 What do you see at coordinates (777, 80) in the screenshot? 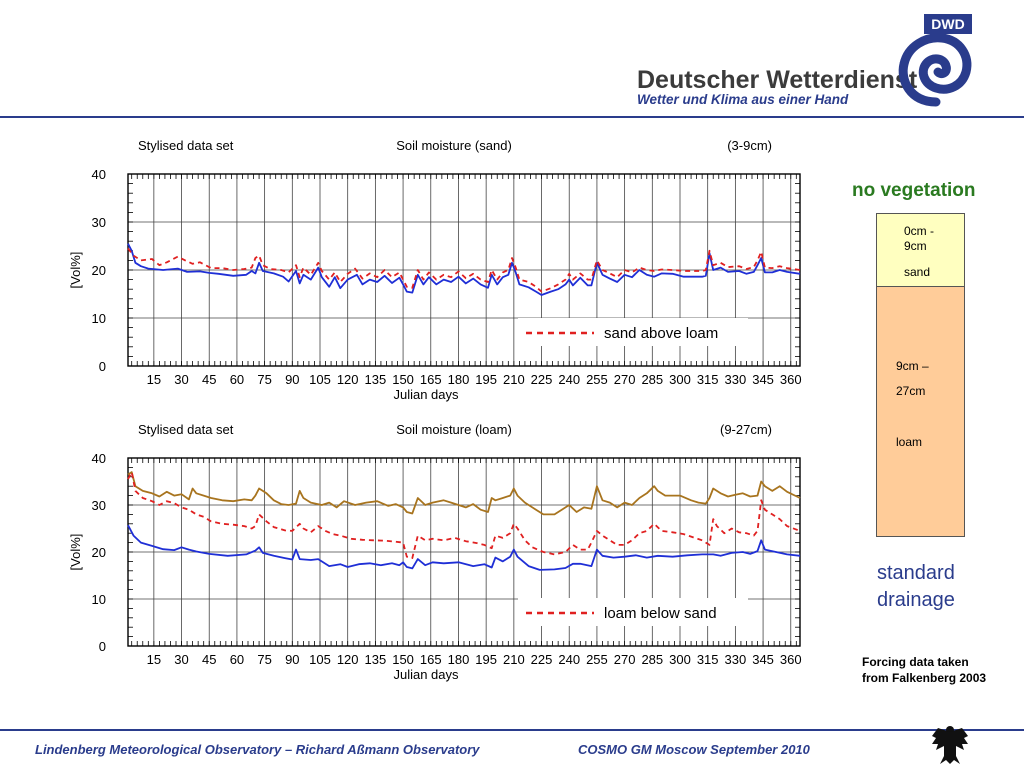
I see `organization-name: Deutscher Wetterdienst` at bounding box center [777, 80].